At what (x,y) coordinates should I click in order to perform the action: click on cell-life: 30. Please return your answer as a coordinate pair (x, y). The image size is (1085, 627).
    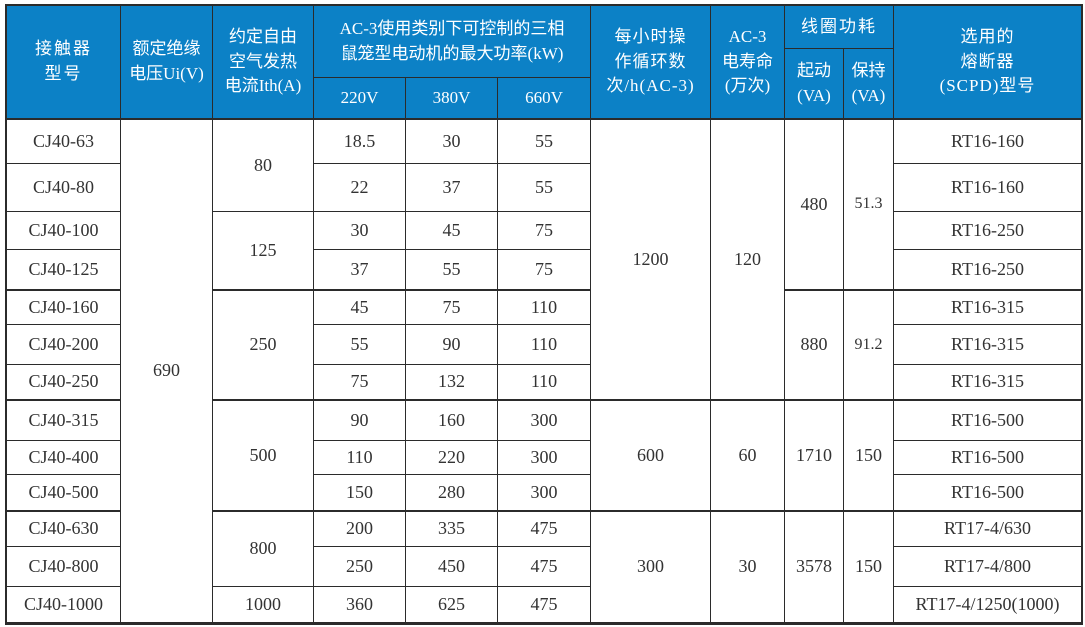
    Looking at the image, I should click on (748, 567).